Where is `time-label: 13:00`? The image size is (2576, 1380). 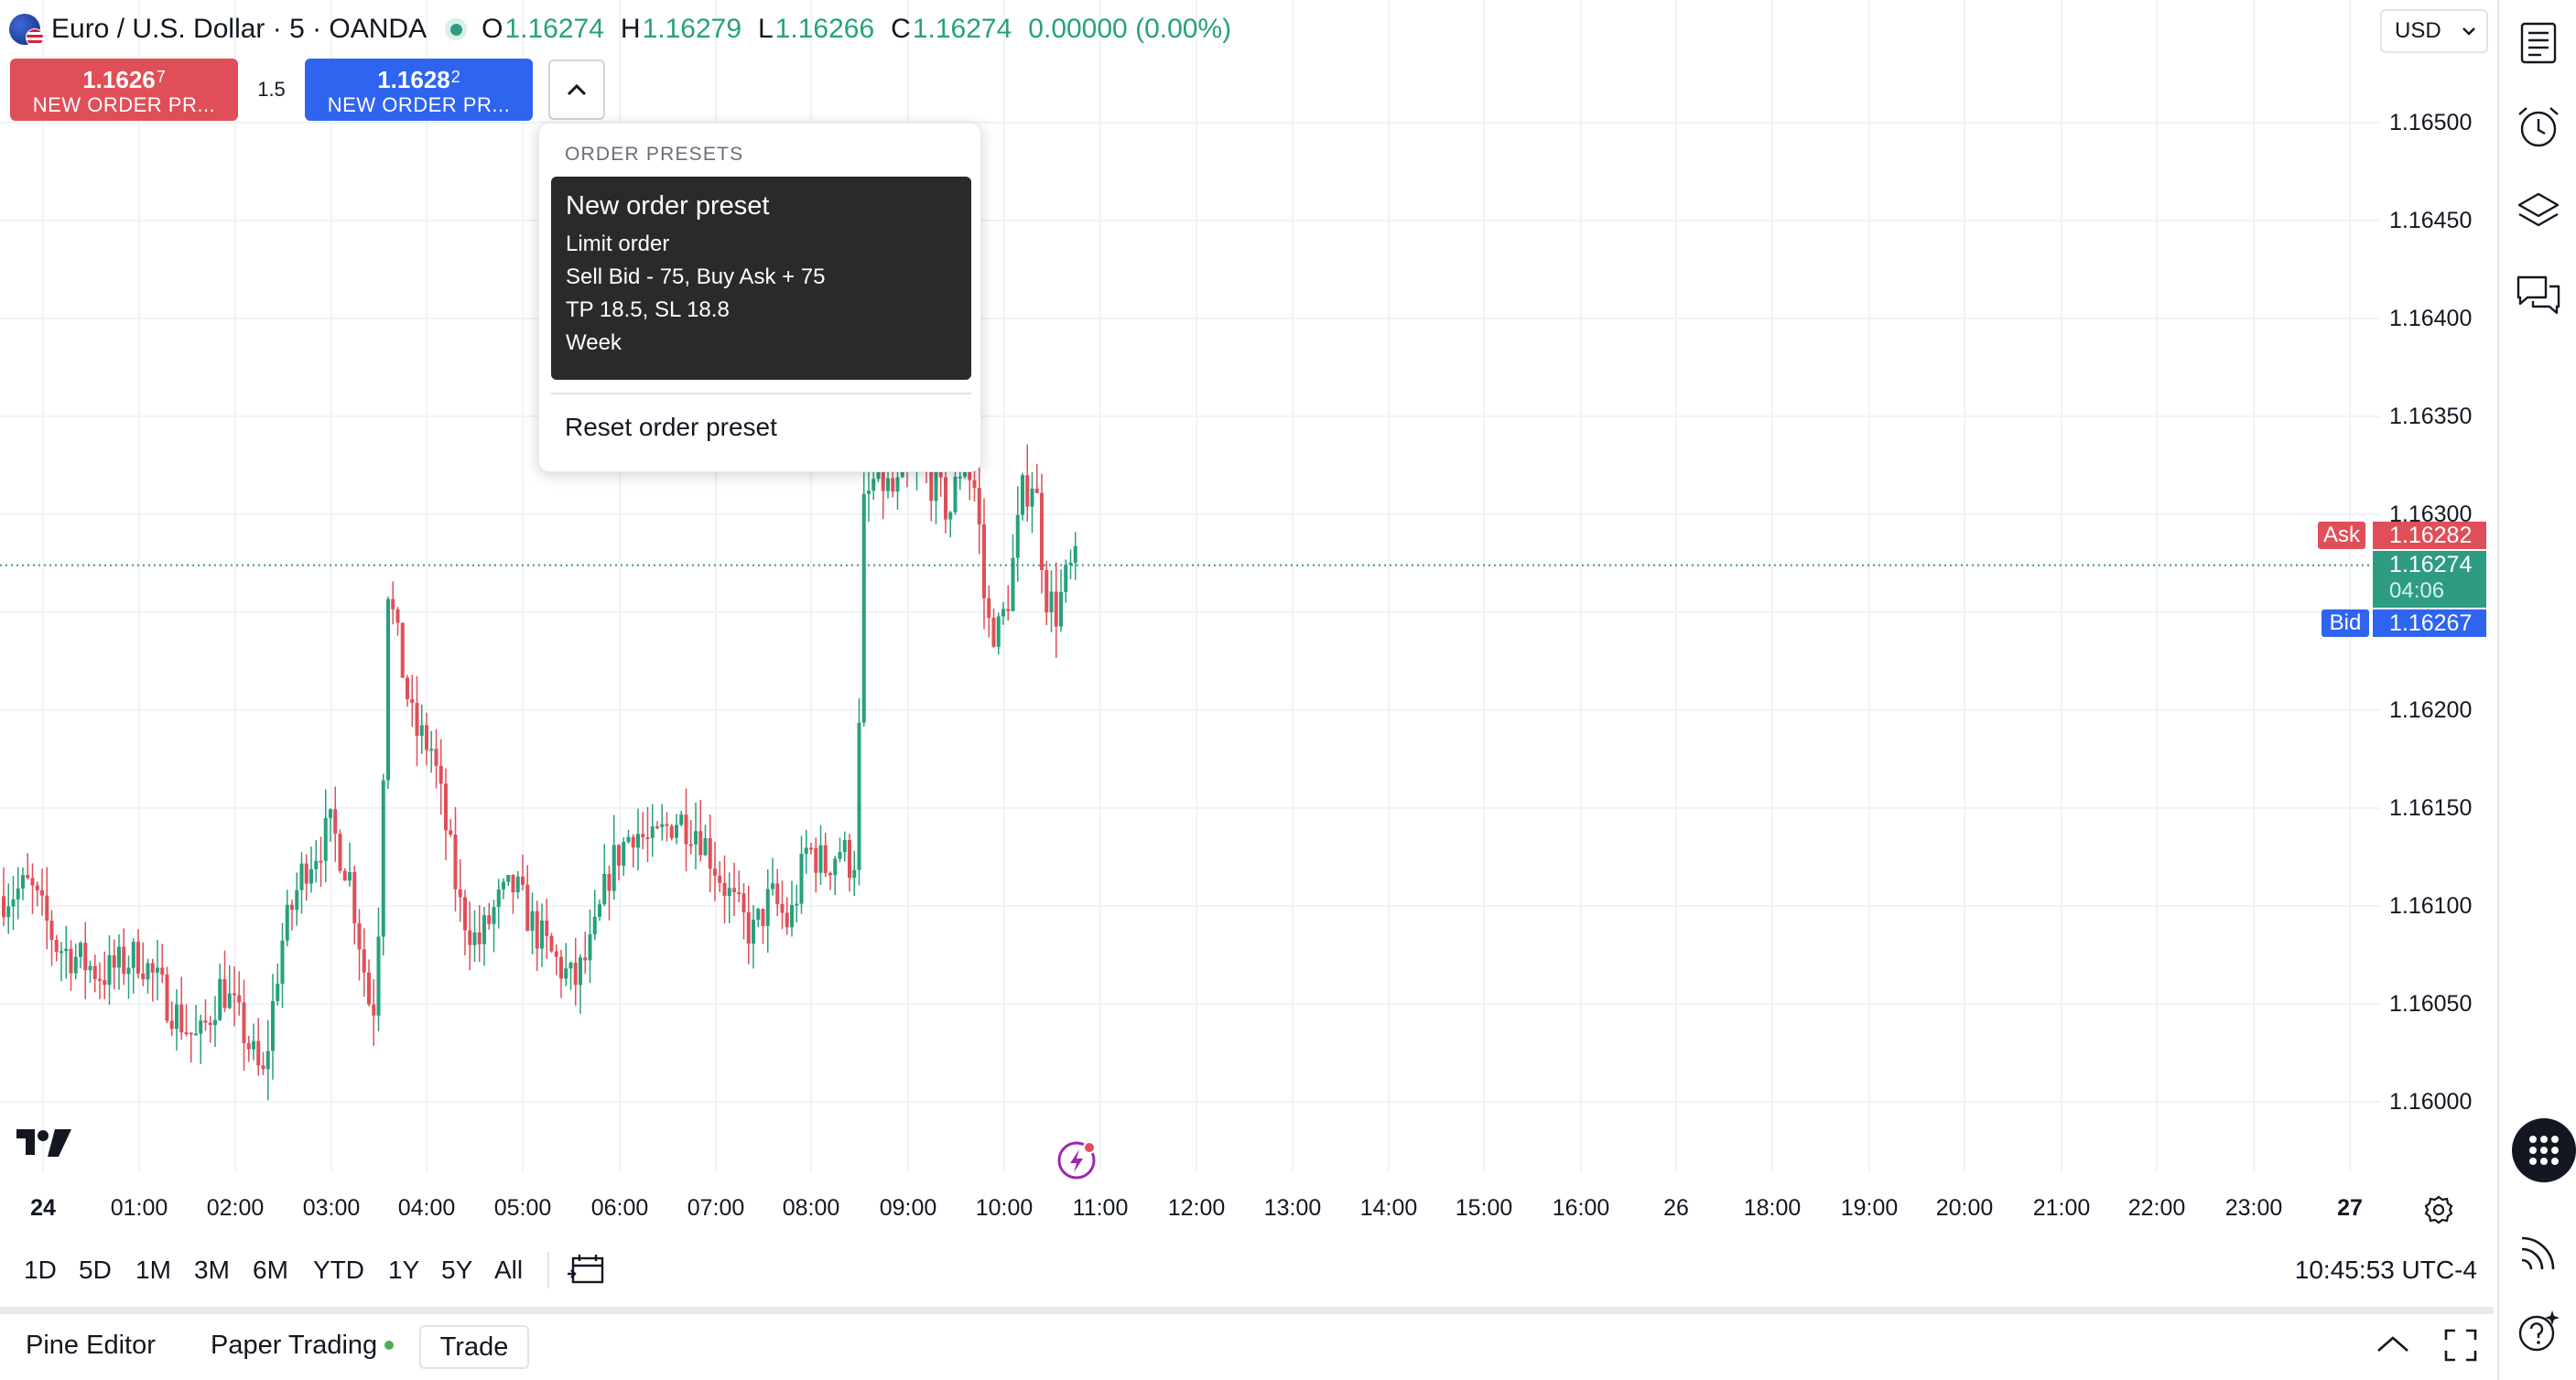 time-label: 13:00 is located at coordinates (1292, 1208).